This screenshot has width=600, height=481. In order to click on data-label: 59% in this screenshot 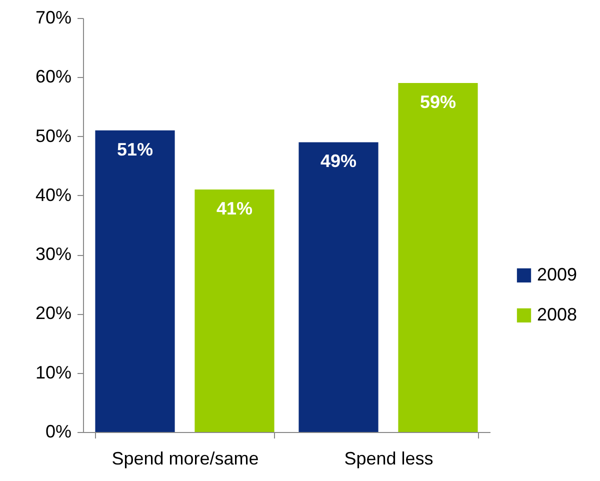, I will do `click(438, 102)`.